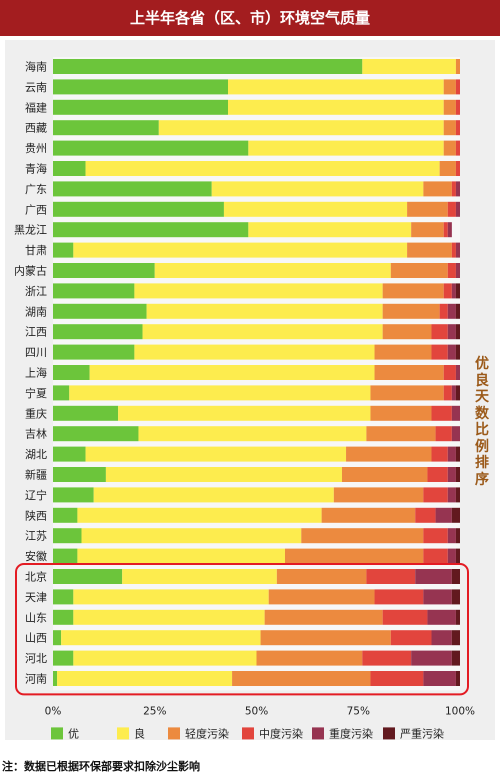 The height and width of the screenshot is (783, 500). I want to click on category-label: 江苏, so click(36, 536).